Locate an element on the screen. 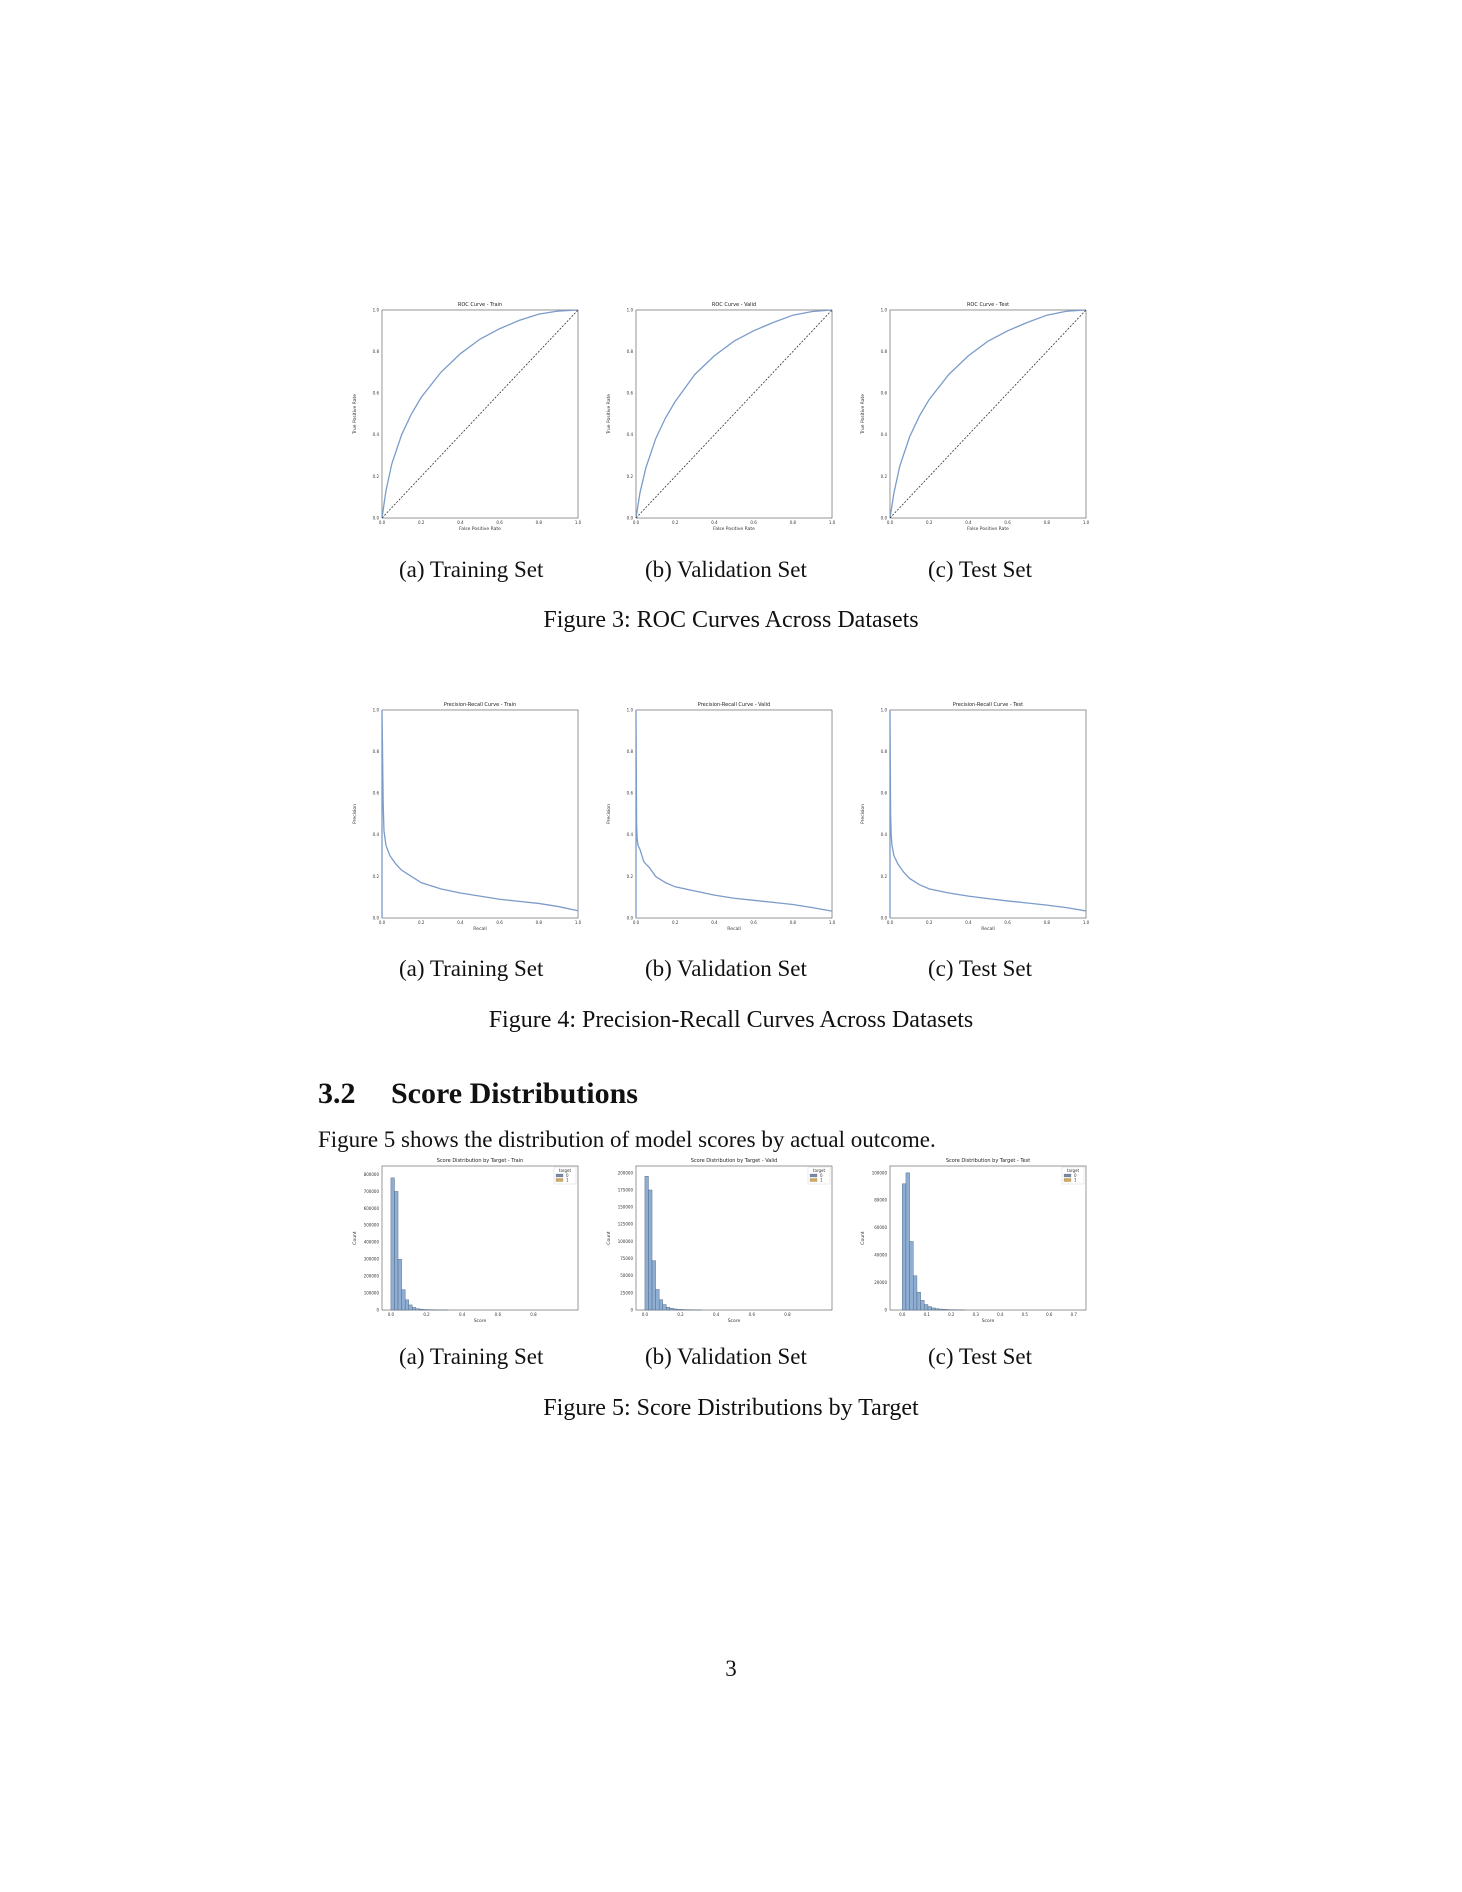 The width and height of the screenshot is (1462, 1892). legend-swatch is located at coordinates (559, 1180).